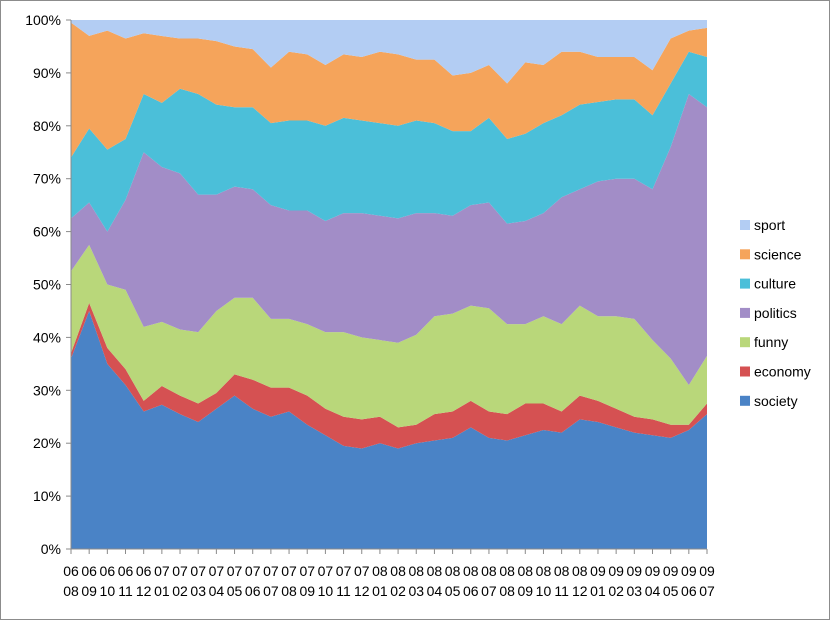  What do you see at coordinates (745, 312) in the screenshot?
I see `legend-swatch-politics` at bounding box center [745, 312].